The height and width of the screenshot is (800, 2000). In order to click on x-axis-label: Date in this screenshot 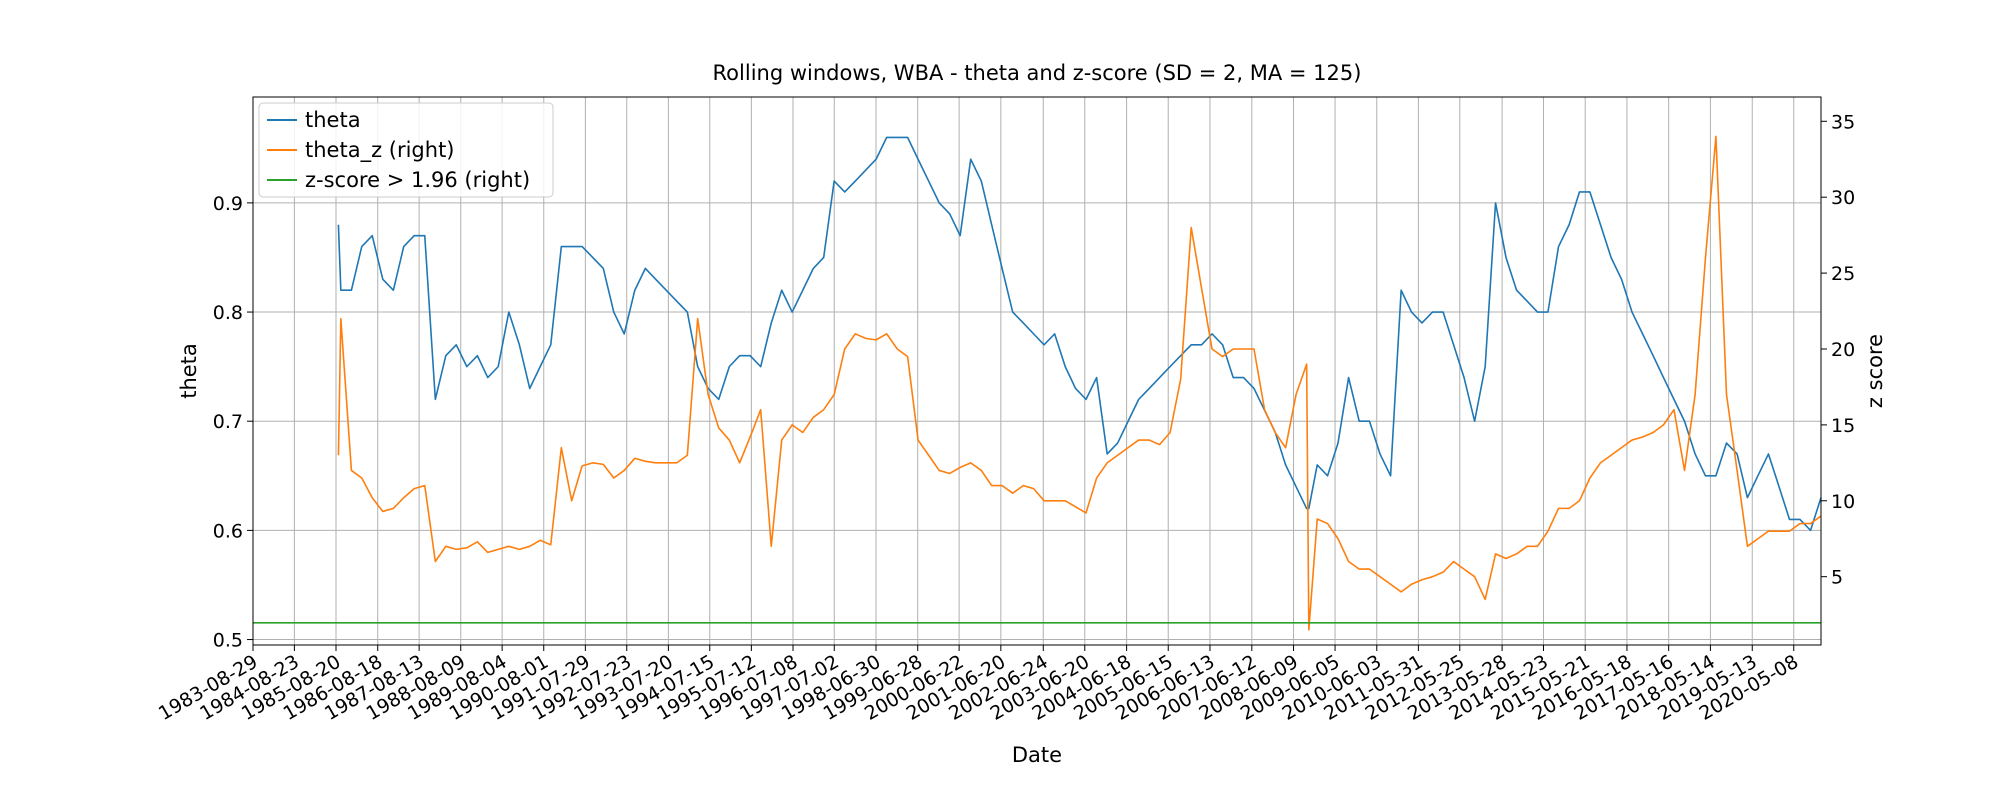, I will do `click(1037, 755)`.